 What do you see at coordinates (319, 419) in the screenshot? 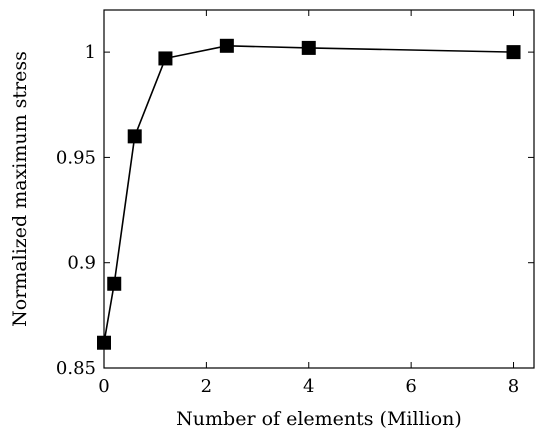
I see `x-axis-label: Number of elements (Million)` at bounding box center [319, 419].